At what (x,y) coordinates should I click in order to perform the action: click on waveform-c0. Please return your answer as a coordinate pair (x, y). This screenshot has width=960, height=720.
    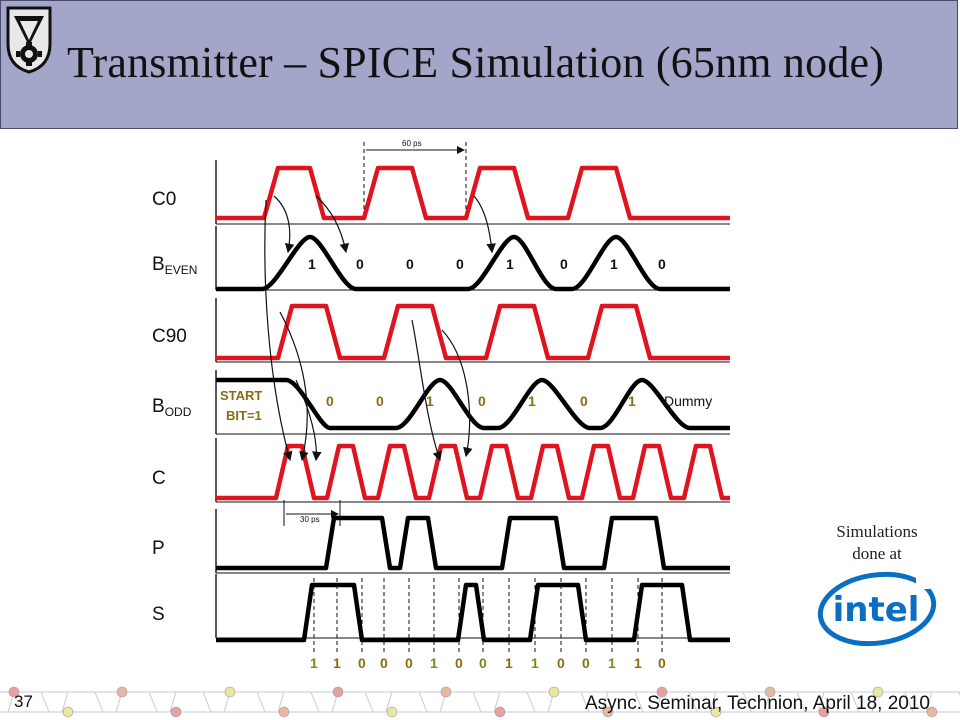
    Looking at the image, I should click on (473, 193).